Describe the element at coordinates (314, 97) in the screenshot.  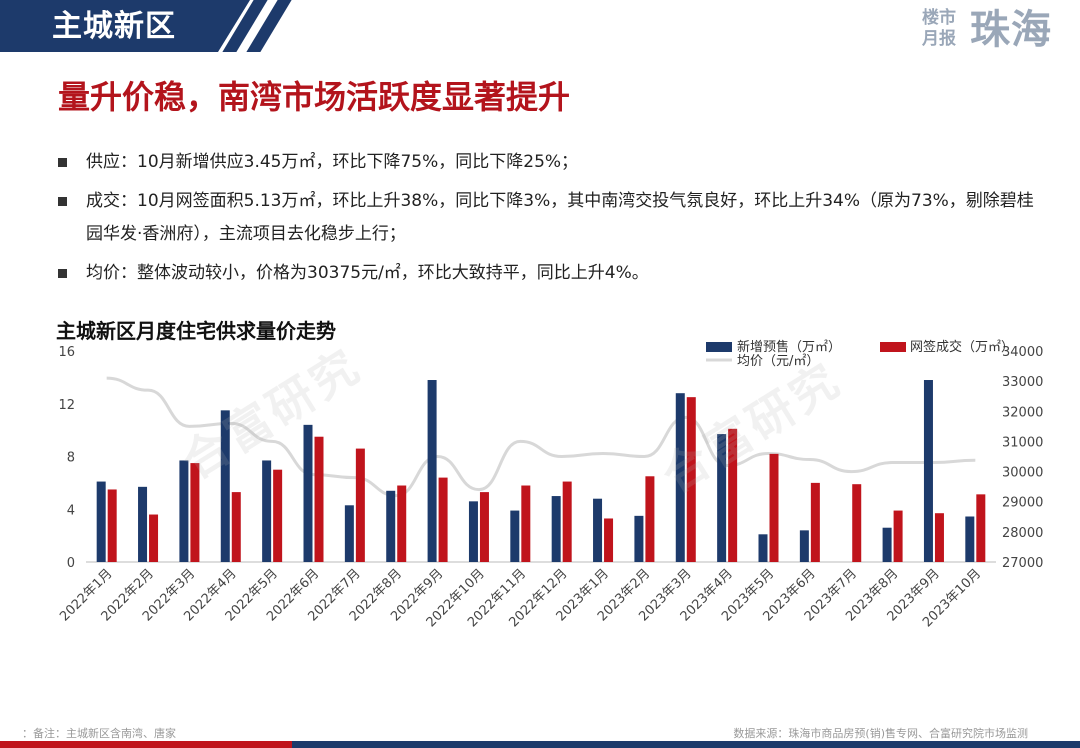
I see `headline: 量升价稳，南湾市场活跃度显著提升` at that location.